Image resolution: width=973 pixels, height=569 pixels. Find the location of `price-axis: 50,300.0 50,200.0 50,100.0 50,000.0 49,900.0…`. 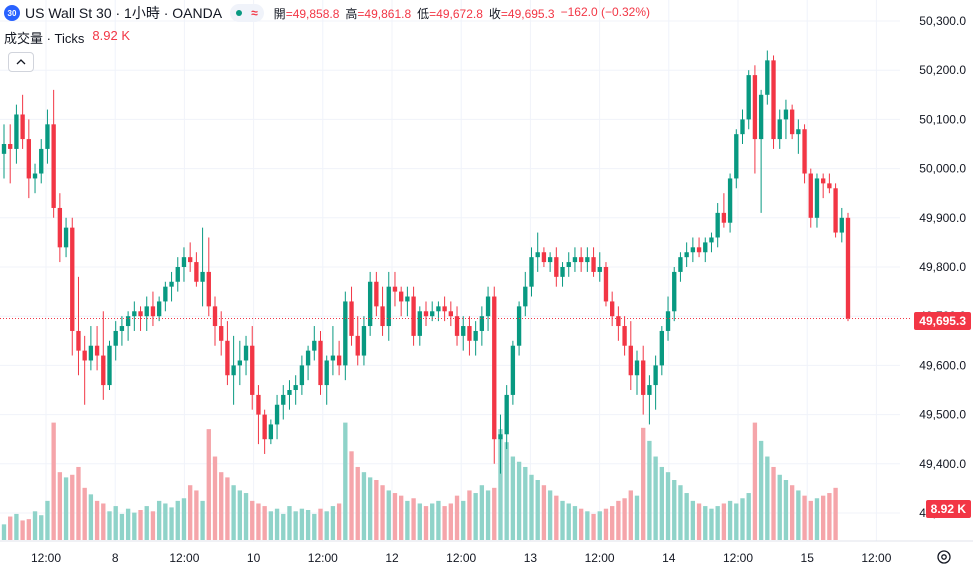

price-axis: 50,300.0 50,200.0 50,100.0 50,000.0 49,900.0… is located at coordinates (942, 267).